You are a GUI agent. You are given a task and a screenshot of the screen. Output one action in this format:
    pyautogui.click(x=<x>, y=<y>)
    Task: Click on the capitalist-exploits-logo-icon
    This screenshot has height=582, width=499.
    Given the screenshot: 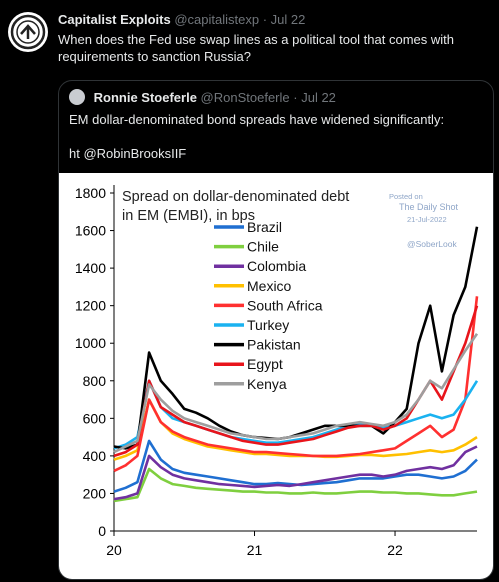 What is the action you would take?
    pyautogui.click(x=28, y=32)
    